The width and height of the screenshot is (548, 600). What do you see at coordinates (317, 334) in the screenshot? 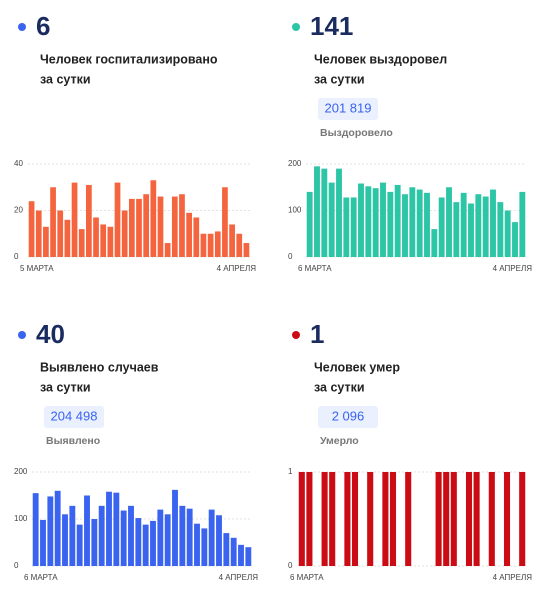
I see `headline: 1` at bounding box center [317, 334].